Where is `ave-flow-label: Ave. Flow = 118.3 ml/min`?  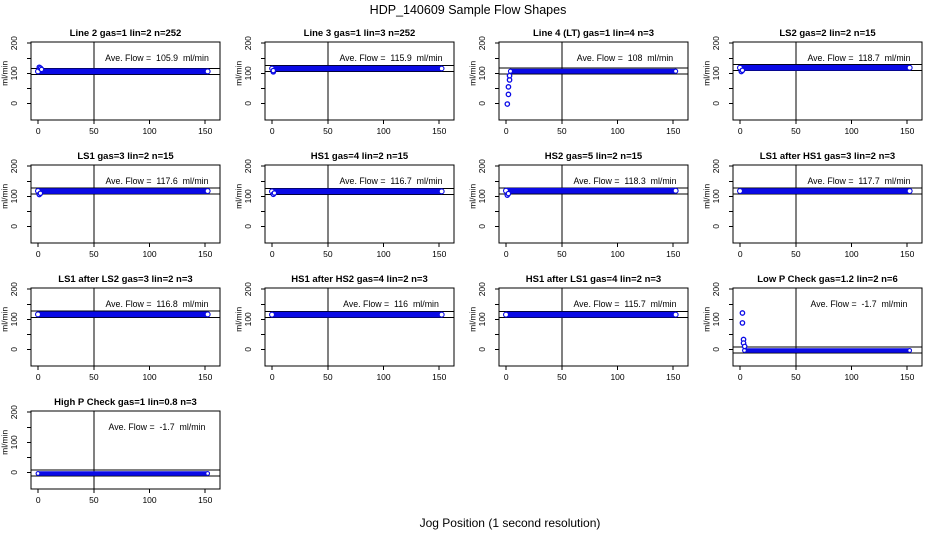 ave-flow-label: Ave. Flow = 118.3 ml/min is located at coordinates (624, 181).